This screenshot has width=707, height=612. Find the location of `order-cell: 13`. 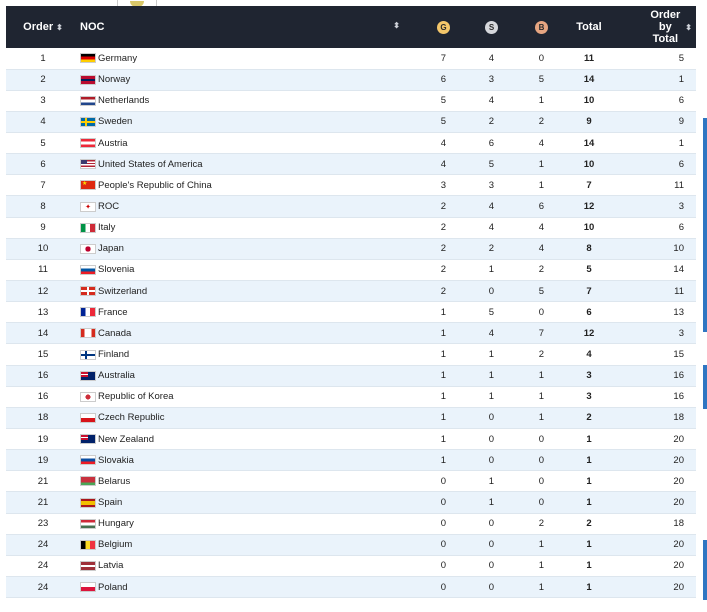

order-cell: 13 is located at coordinates (43, 312).